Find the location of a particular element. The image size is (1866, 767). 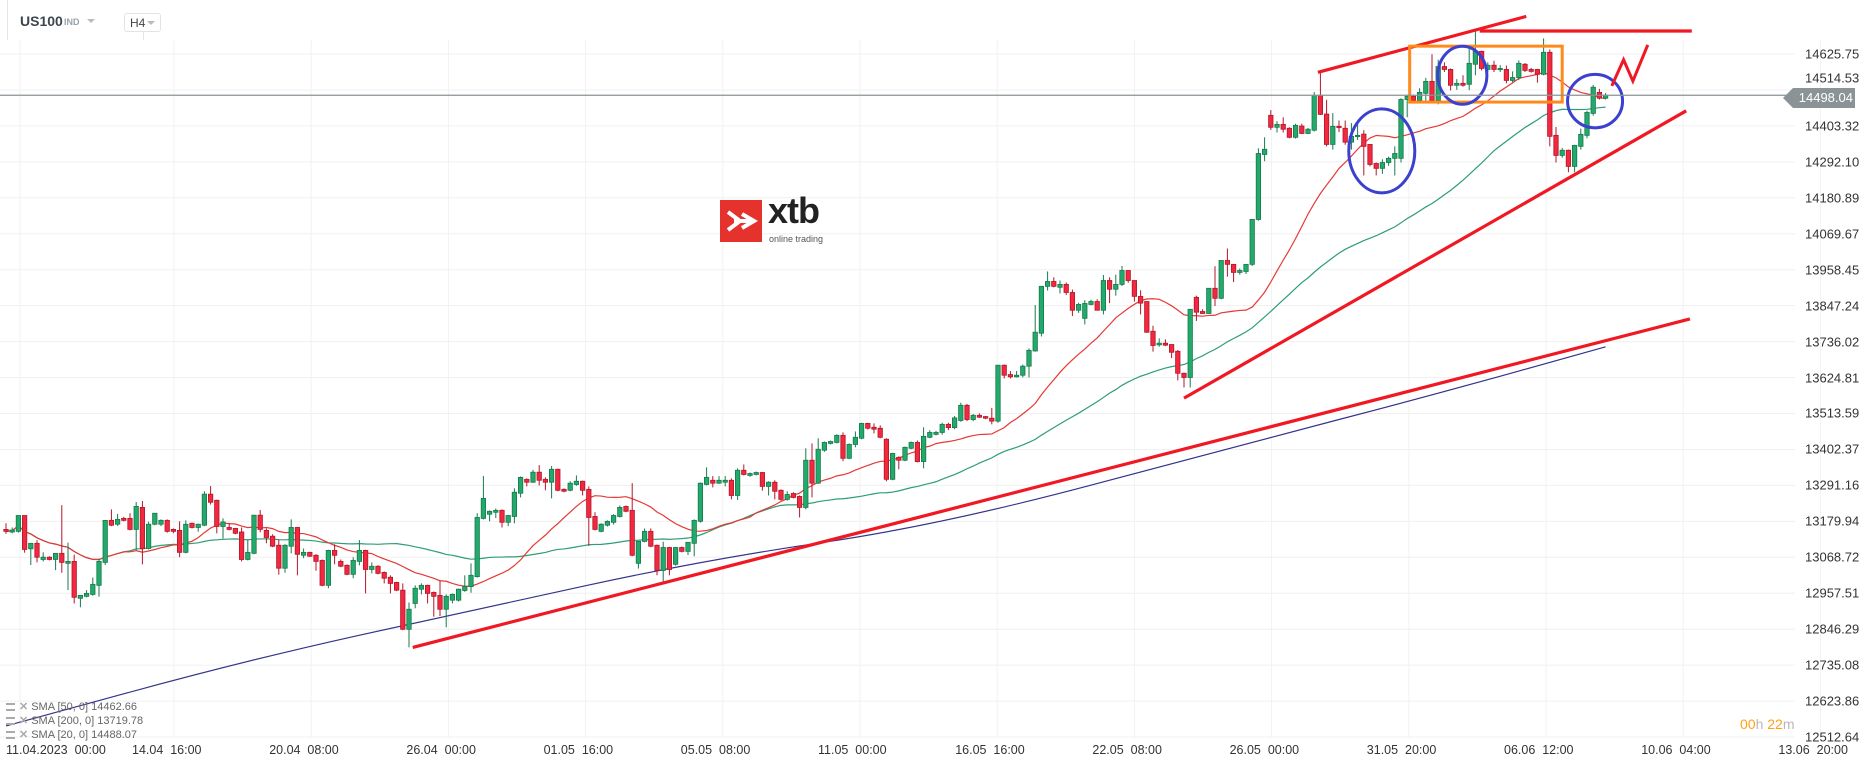

logo-brand: xtb is located at coordinates (794, 210).